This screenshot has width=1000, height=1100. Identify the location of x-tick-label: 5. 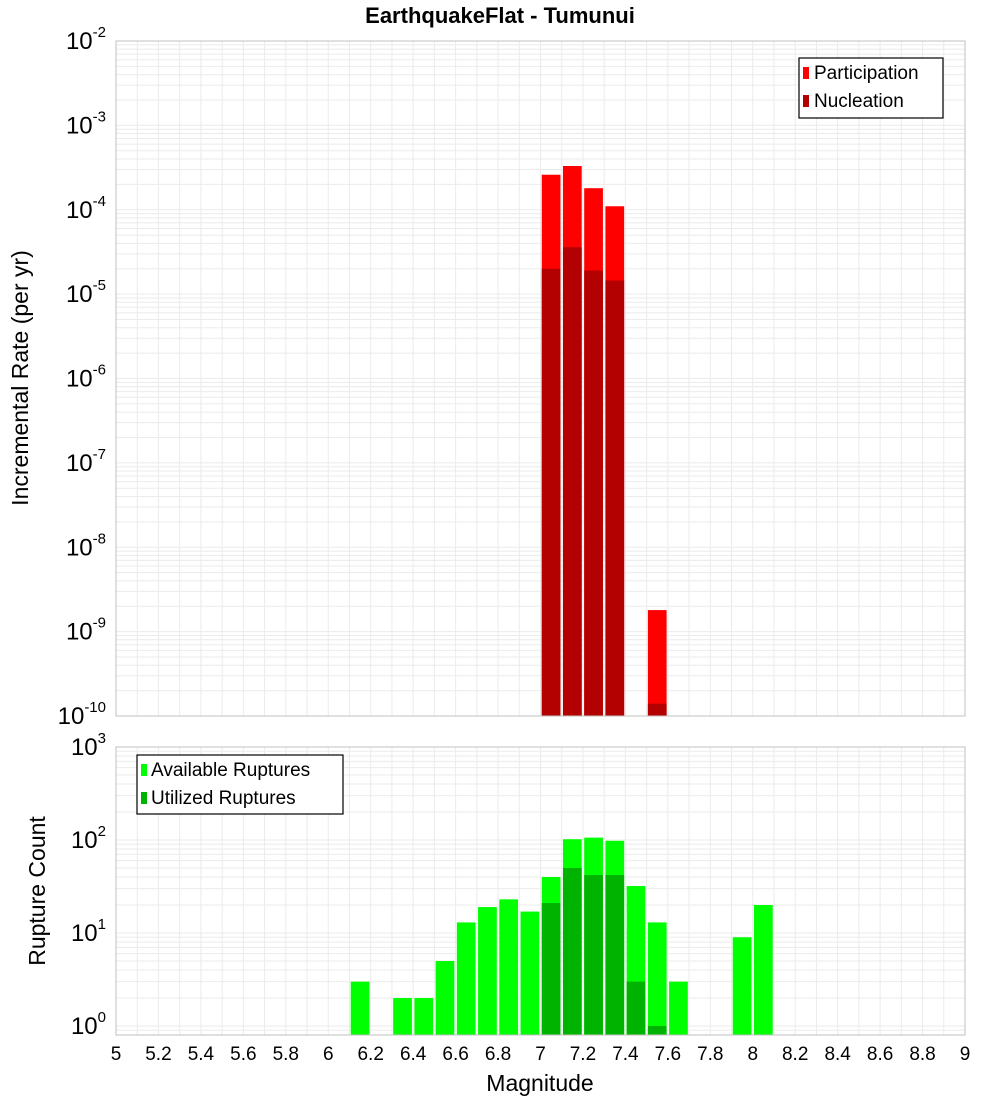
(116, 1054).